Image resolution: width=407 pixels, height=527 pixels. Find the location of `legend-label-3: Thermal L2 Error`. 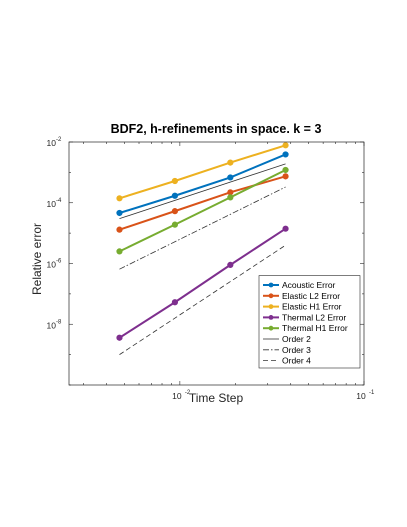

legend-label-3: Thermal L2 Error is located at coordinates (314, 317).